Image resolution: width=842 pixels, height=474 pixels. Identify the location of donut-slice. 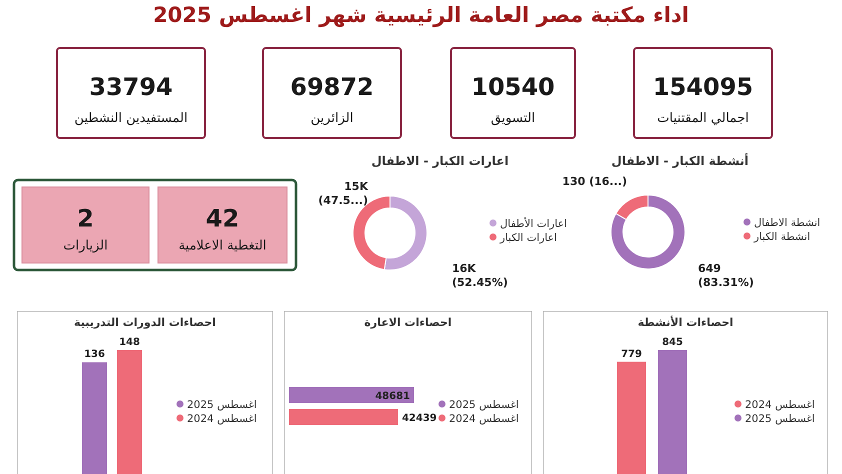
(648, 232).